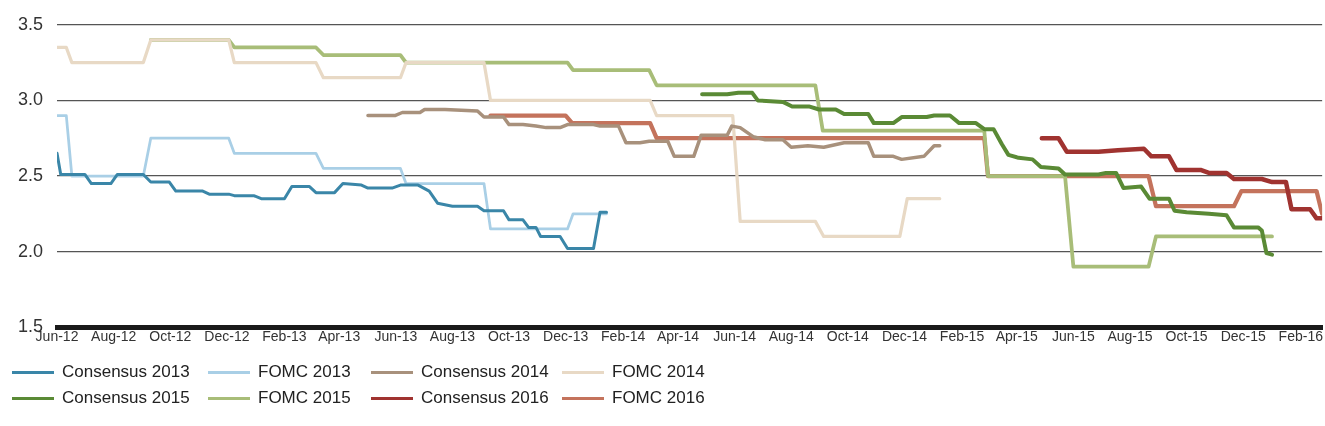 This screenshot has height=426, width=1325. What do you see at coordinates (962, 336) in the screenshot?
I see `x-tick-label: Feb-15` at bounding box center [962, 336].